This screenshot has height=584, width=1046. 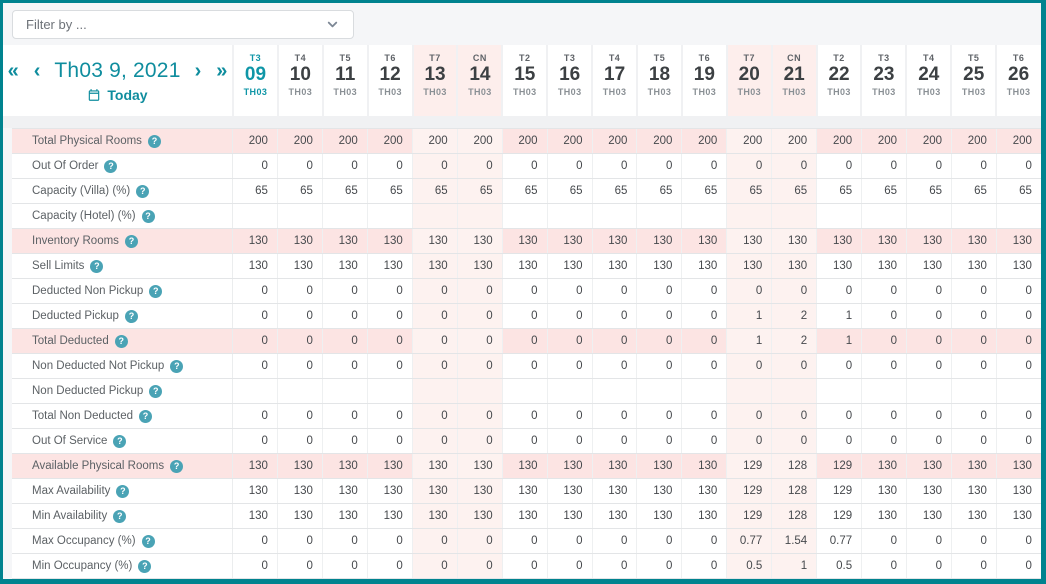 What do you see at coordinates (255, 58) in the screenshot?
I see `day-of-week-label: T3` at bounding box center [255, 58].